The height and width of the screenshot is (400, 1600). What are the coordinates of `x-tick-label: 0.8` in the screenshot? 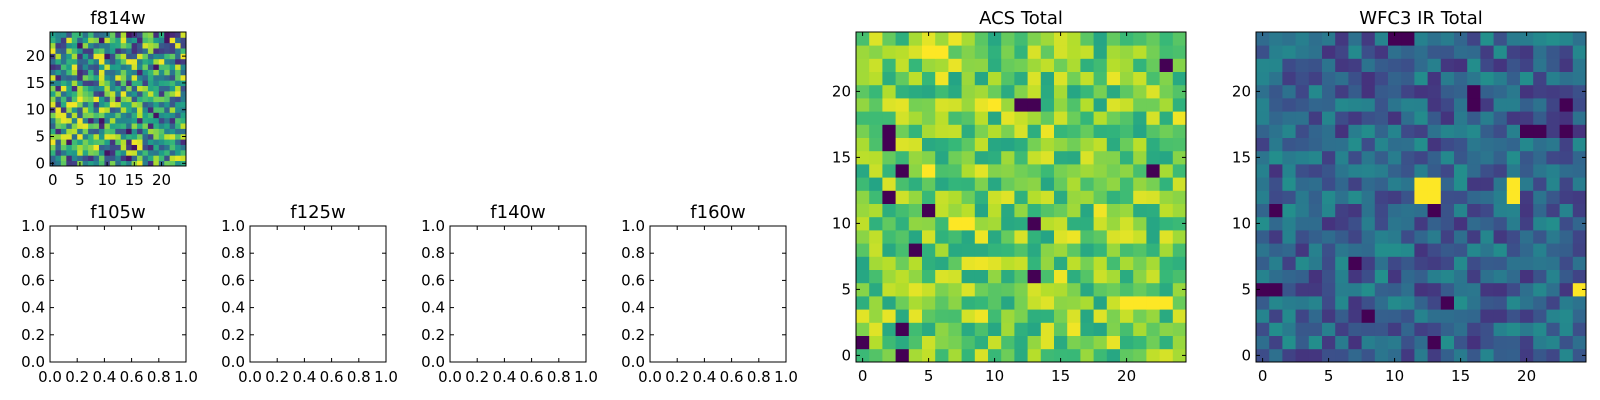 It's located at (359, 377).